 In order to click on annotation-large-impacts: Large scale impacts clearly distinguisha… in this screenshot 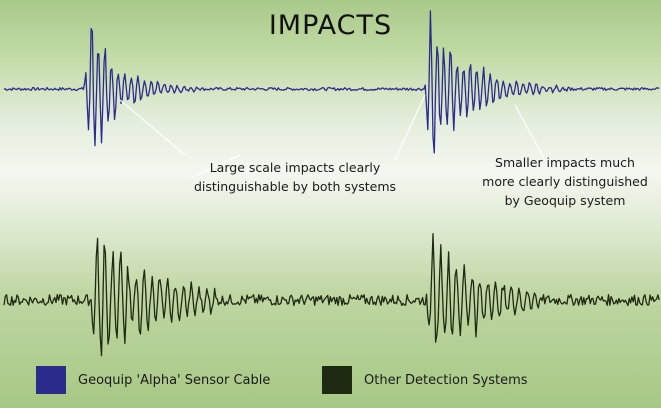, I will do `click(295, 177)`.